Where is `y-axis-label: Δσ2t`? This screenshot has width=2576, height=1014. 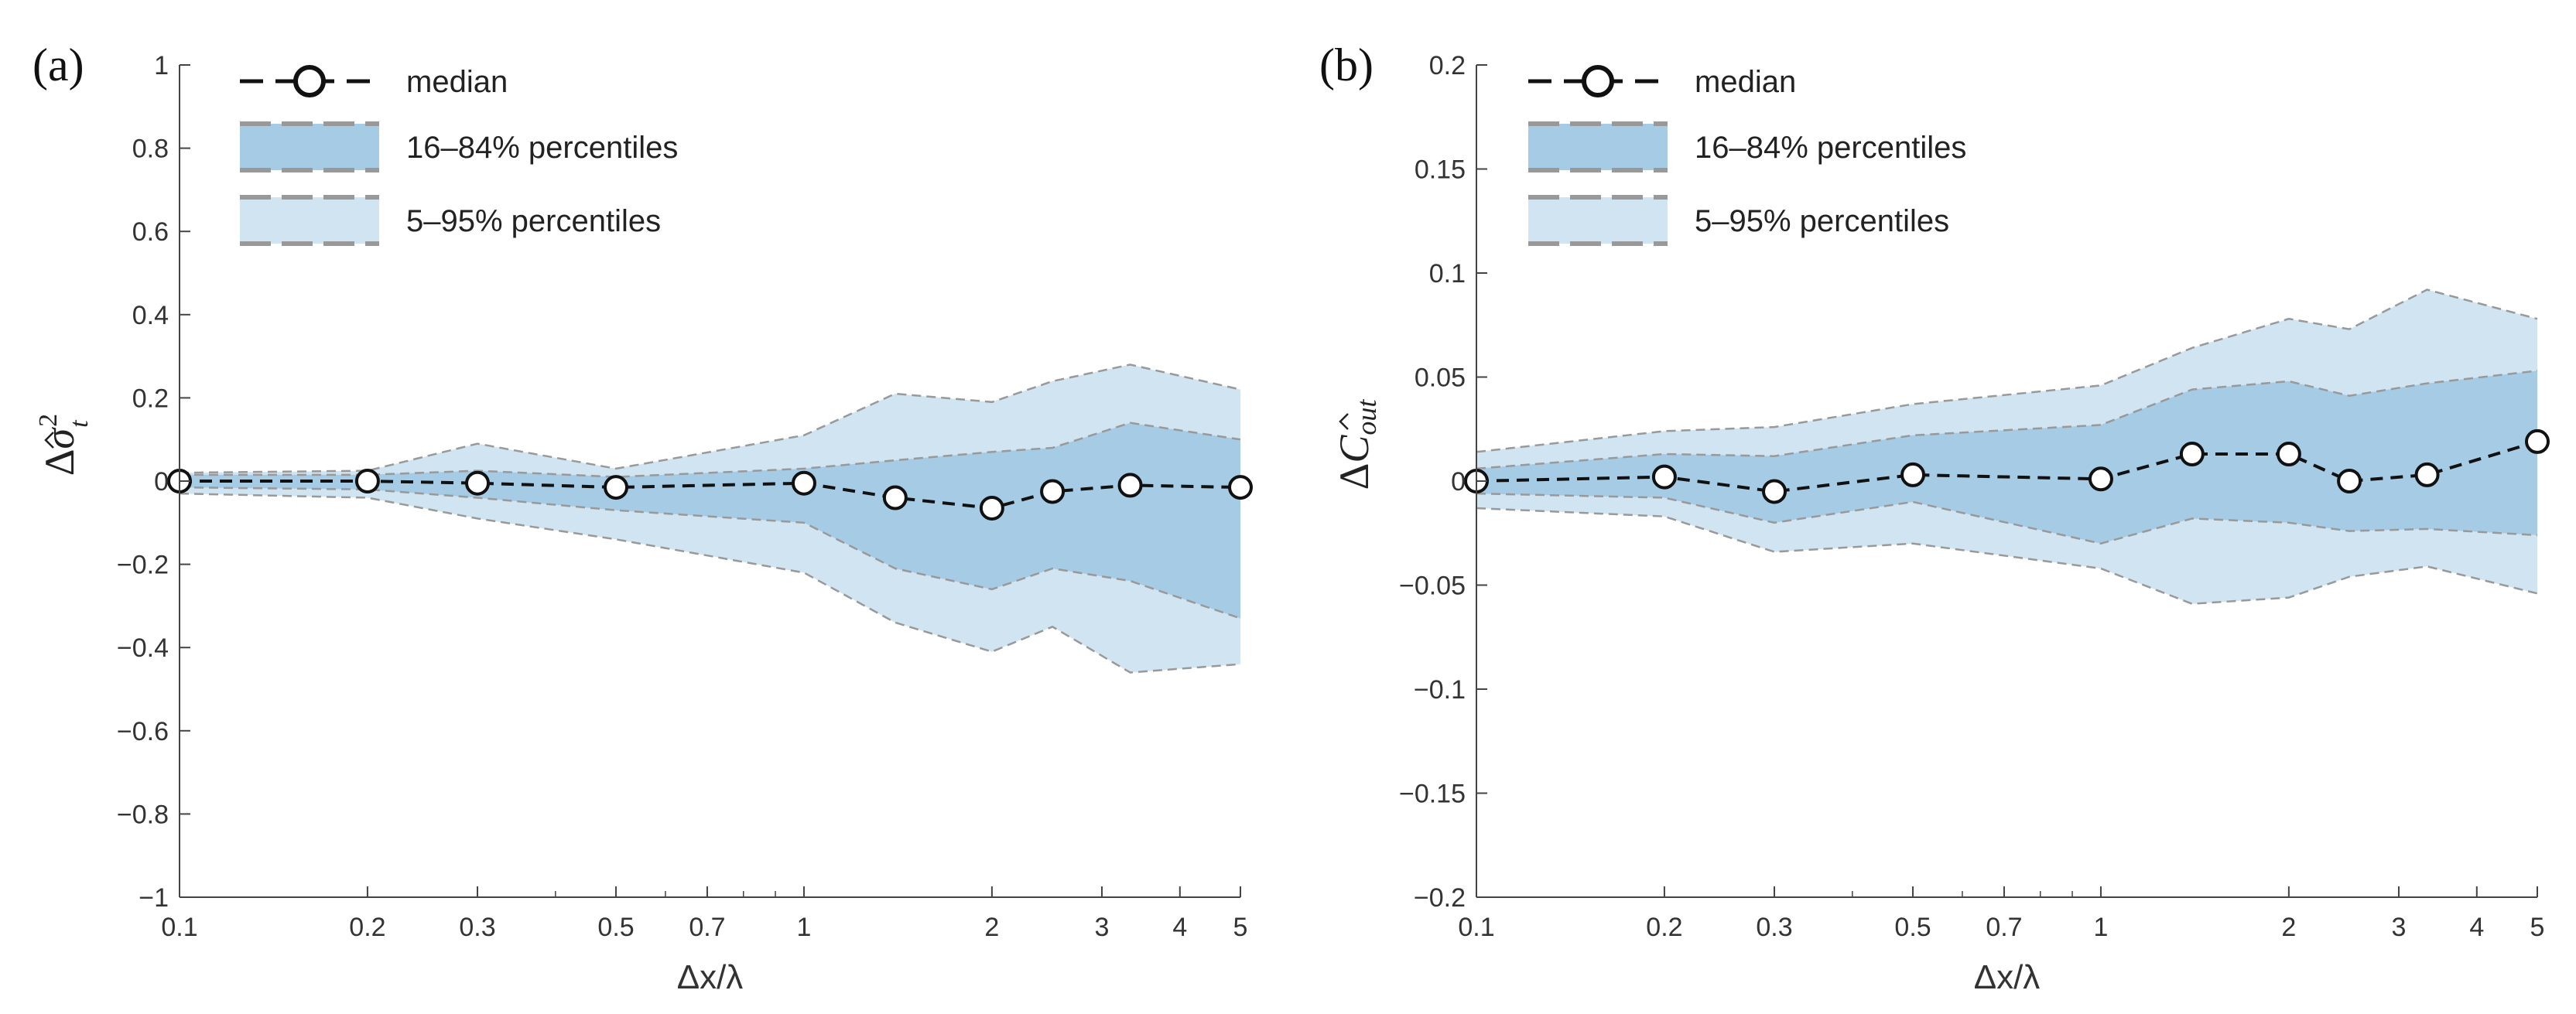 y-axis-label: Δσ2t is located at coordinates (64, 445).